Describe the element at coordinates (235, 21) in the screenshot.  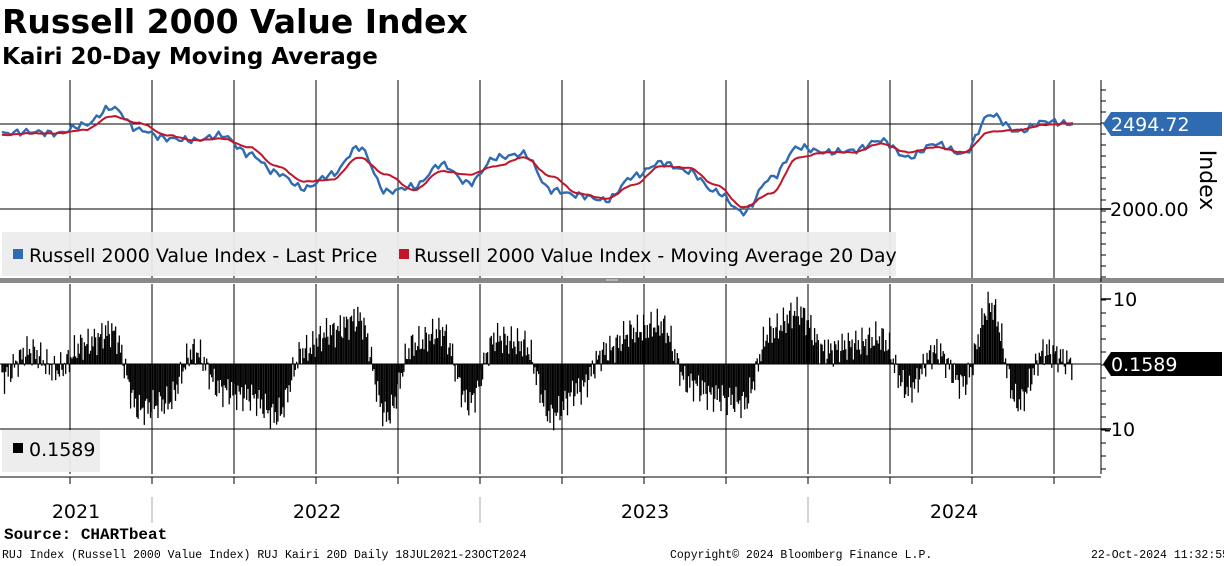
I see `chart-title: Russell 2000 Value Index` at that location.